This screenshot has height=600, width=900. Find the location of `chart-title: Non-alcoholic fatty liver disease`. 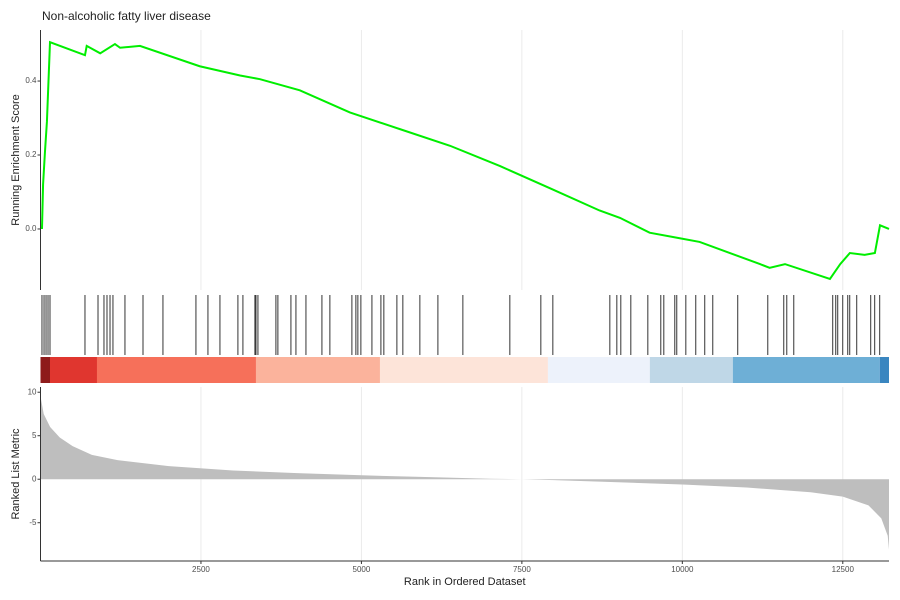

chart-title: Non-alcoholic fatty liver disease is located at coordinates (126, 16).